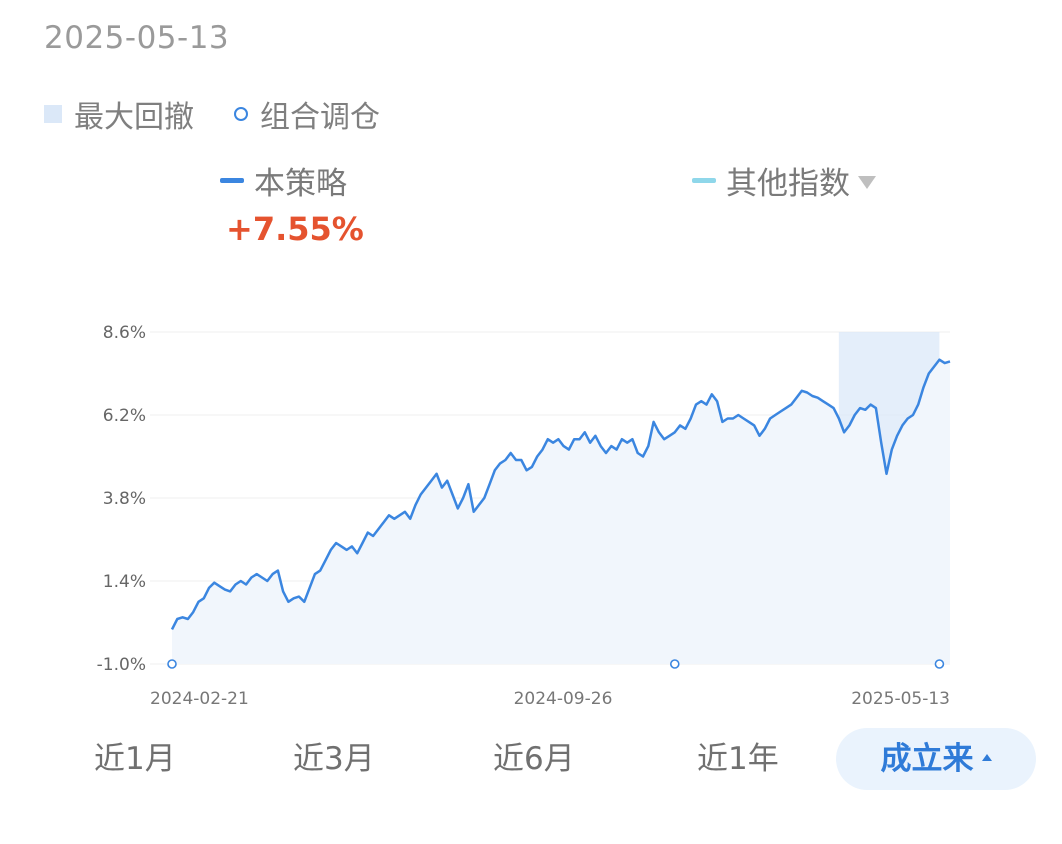 This screenshot has width=1062, height=844. Describe the element at coordinates (53, 114) in the screenshot. I see `square-icon` at that location.